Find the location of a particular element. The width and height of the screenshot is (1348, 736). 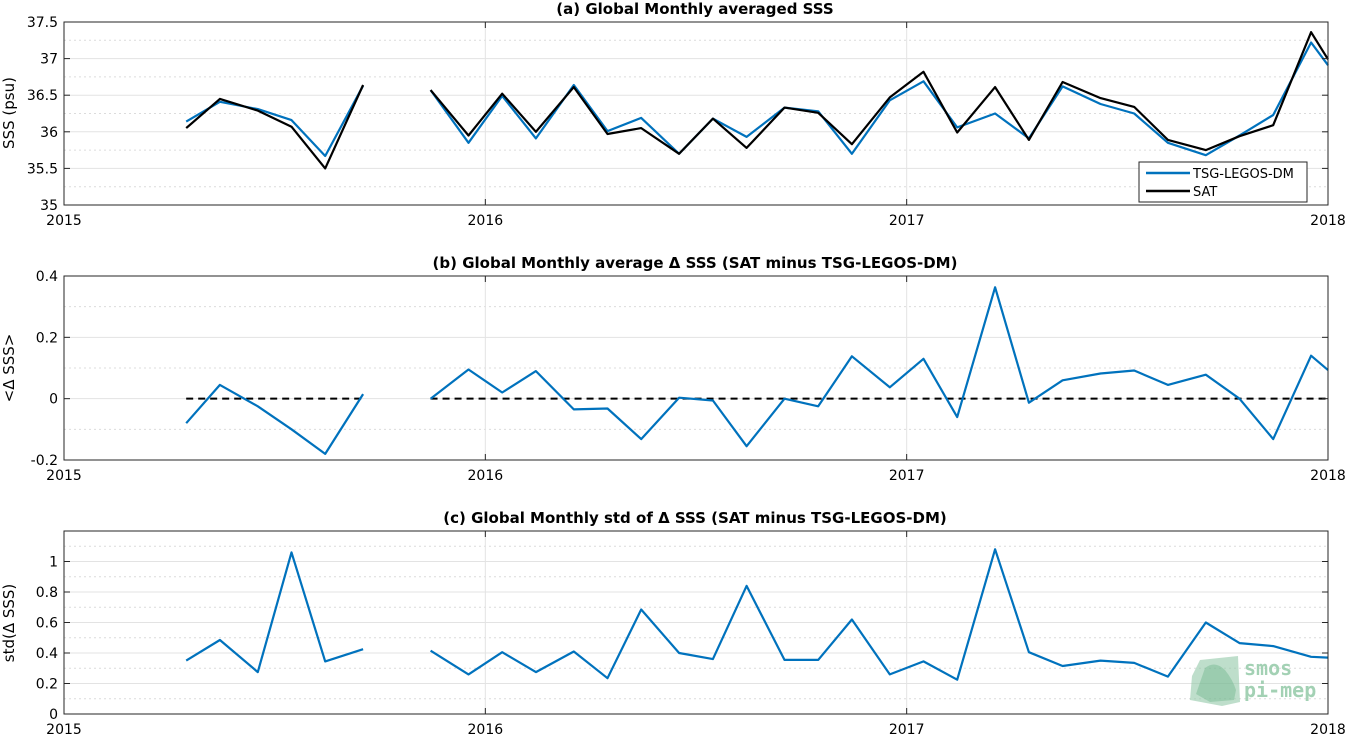

panel-c-x-tick-label: 2015 is located at coordinates (64, 729).